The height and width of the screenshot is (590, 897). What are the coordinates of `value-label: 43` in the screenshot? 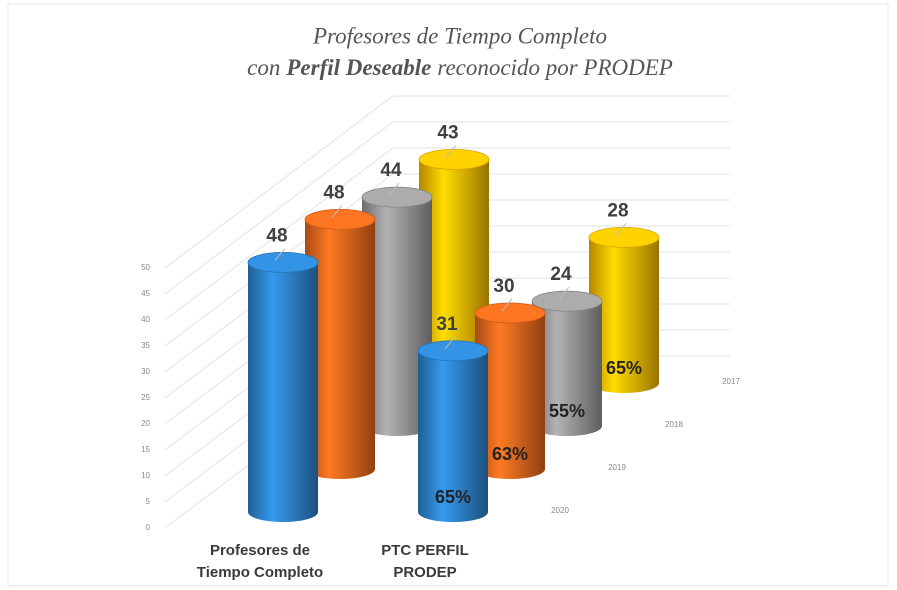 It's located at (447, 132).